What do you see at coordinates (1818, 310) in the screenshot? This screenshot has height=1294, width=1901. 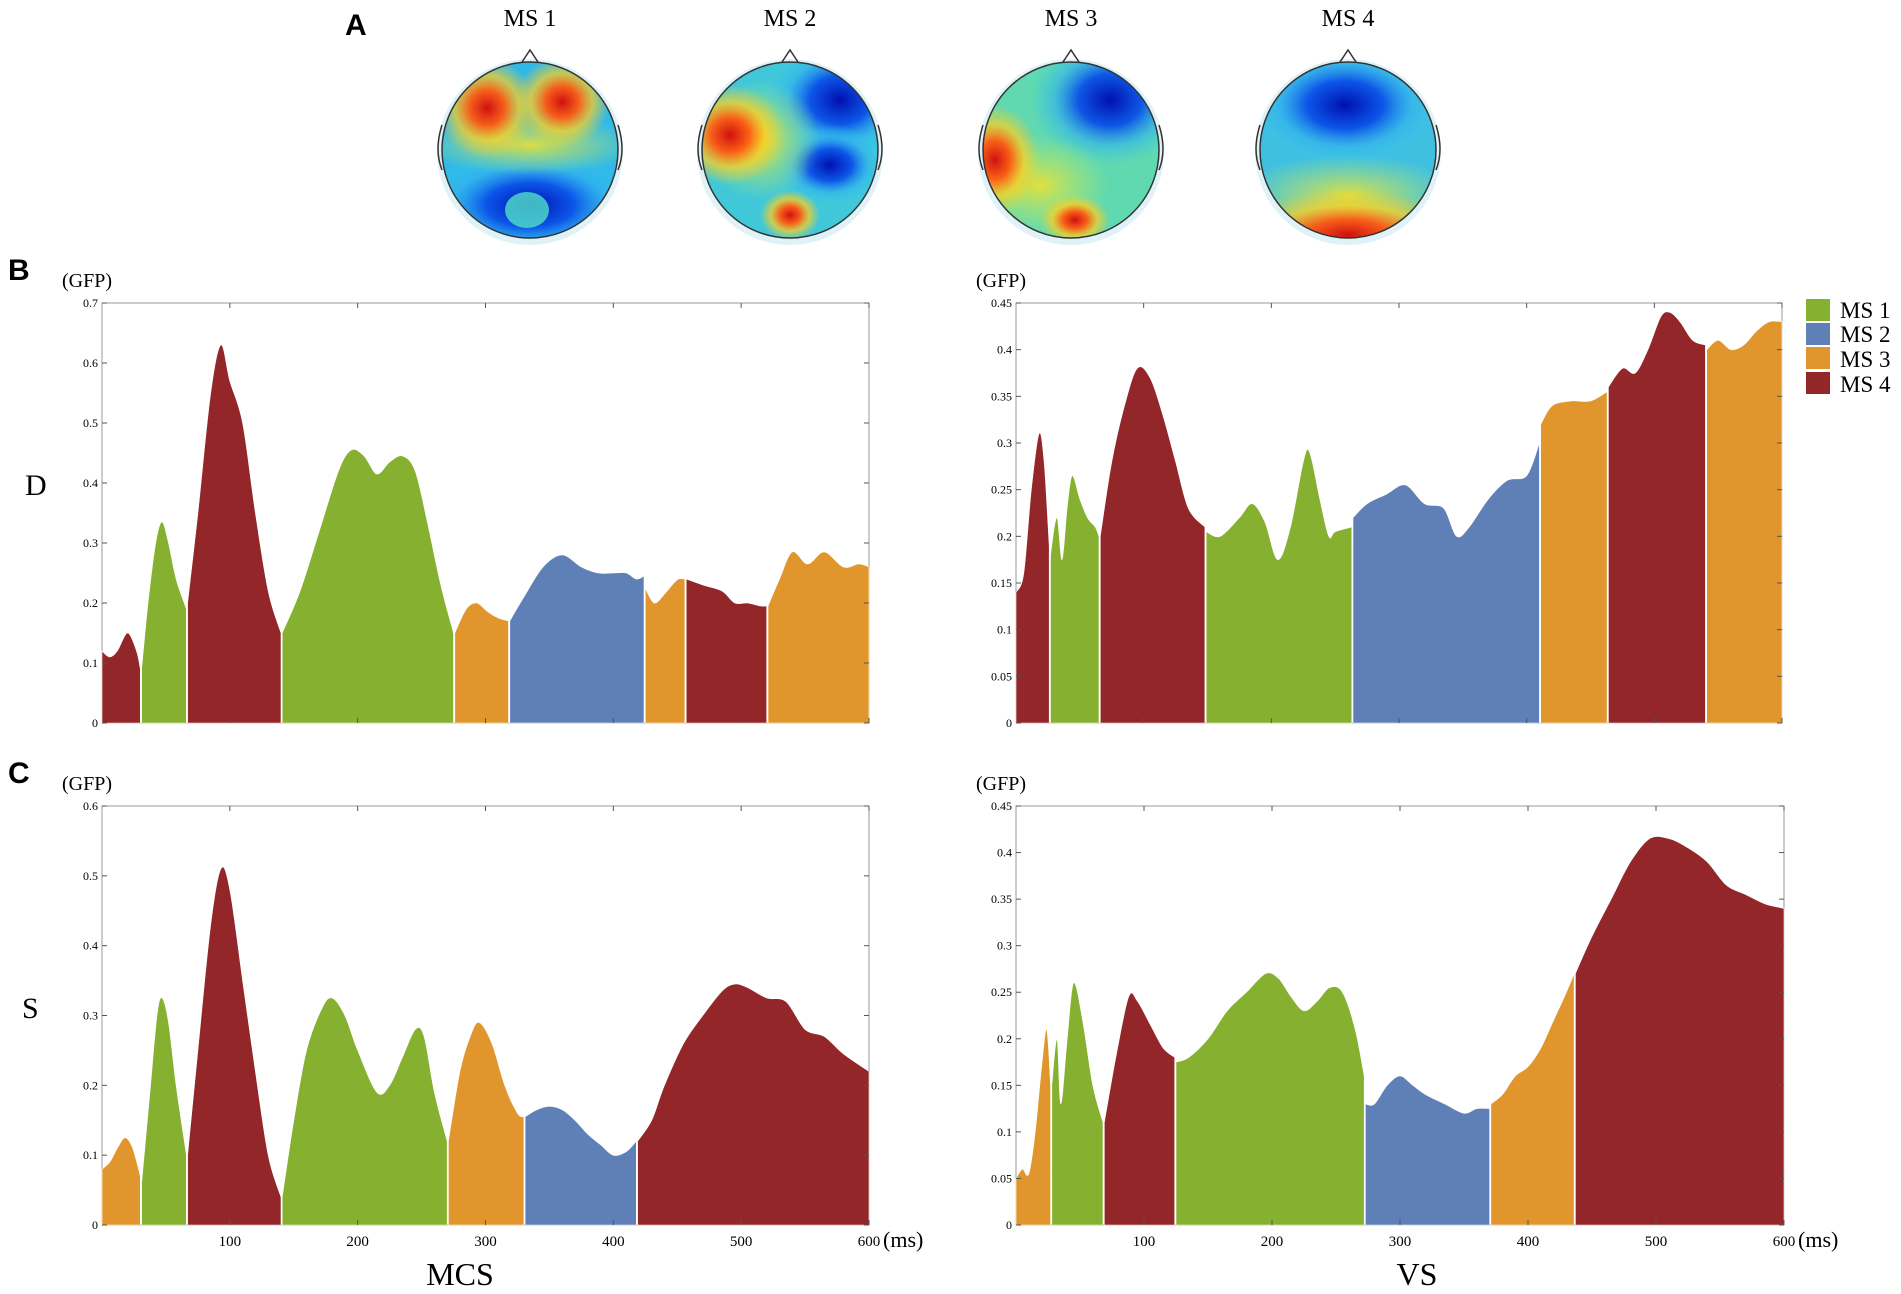 I see `legend-swatch-ms1` at bounding box center [1818, 310].